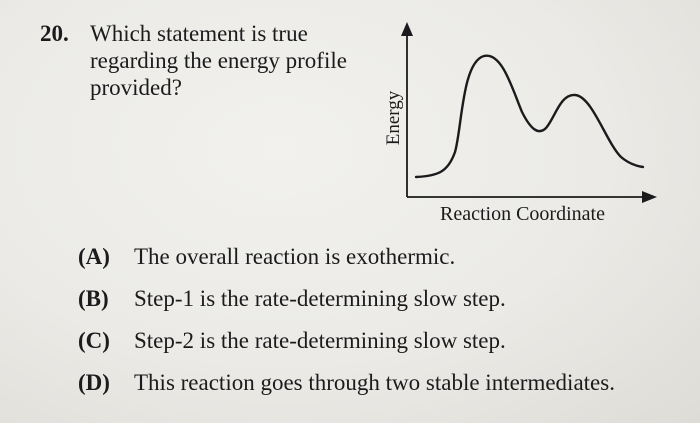 The image size is (700, 423). What do you see at coordinates (529, 116) in the screenshot?
I see `energy-curve` at bounding box center [529, 116].